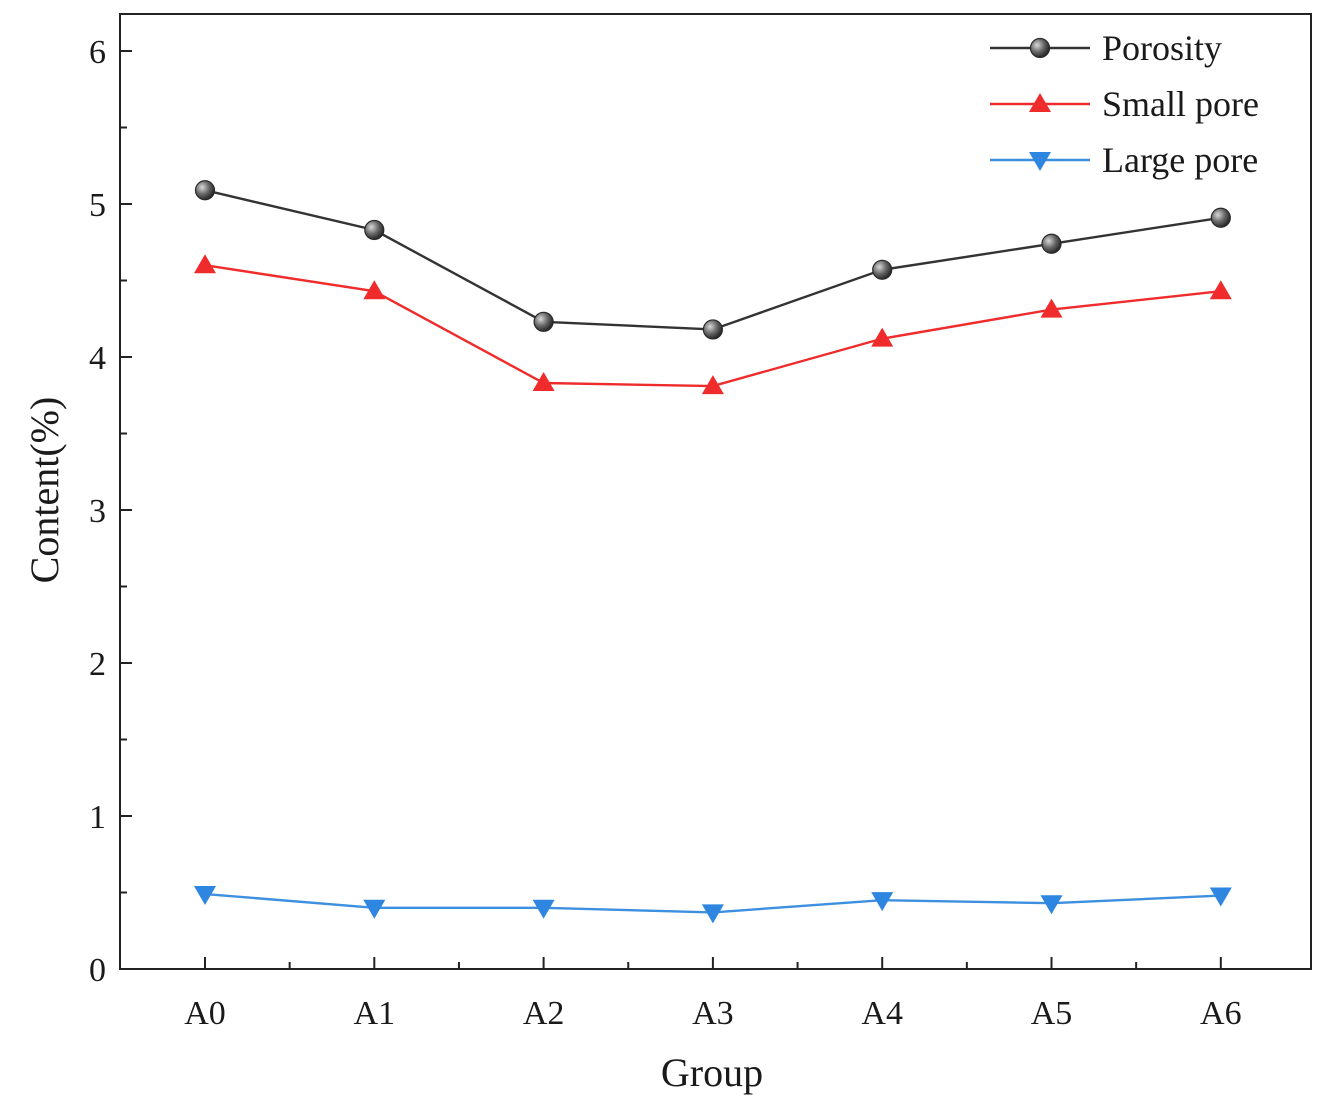  What do you see at coordinates (1052, 1013) in the screenshot?
I see `x-tick-label: A5` at bounding box center [1052, 1013].